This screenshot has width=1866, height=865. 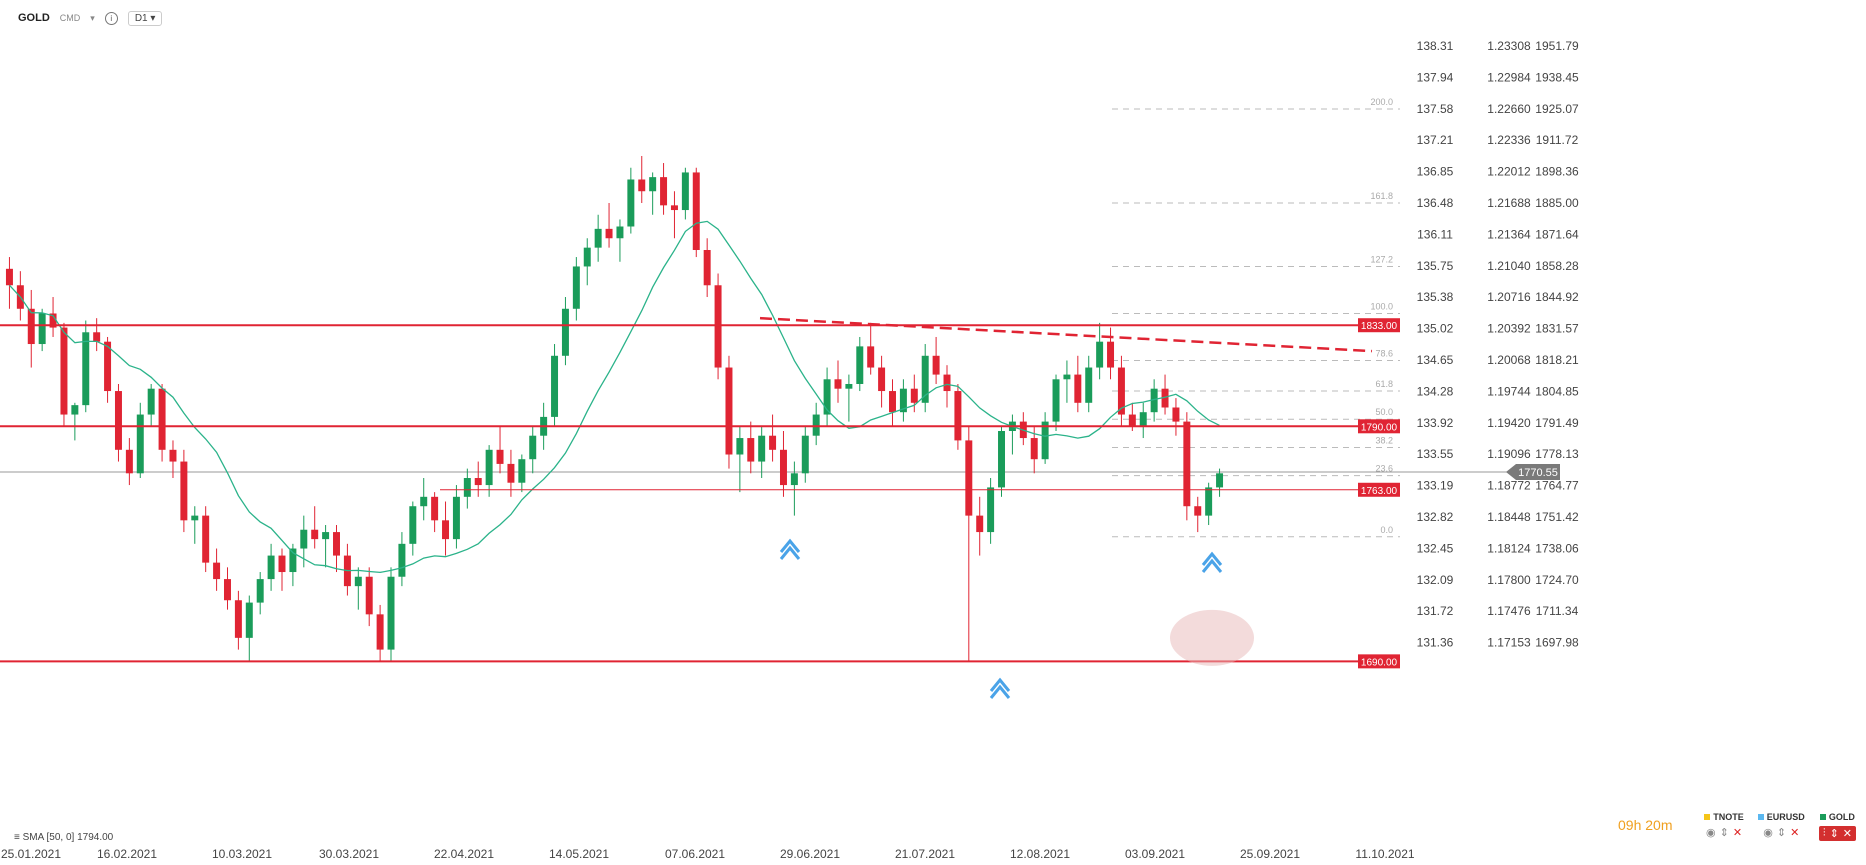 I want to click on legend-gold-label: GOLD, so click(x=1841, y=817).